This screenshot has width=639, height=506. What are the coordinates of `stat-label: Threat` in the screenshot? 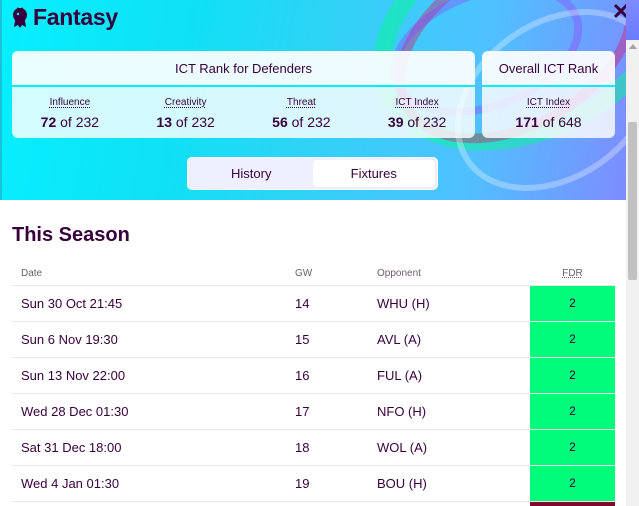 It's located at (301, 102).